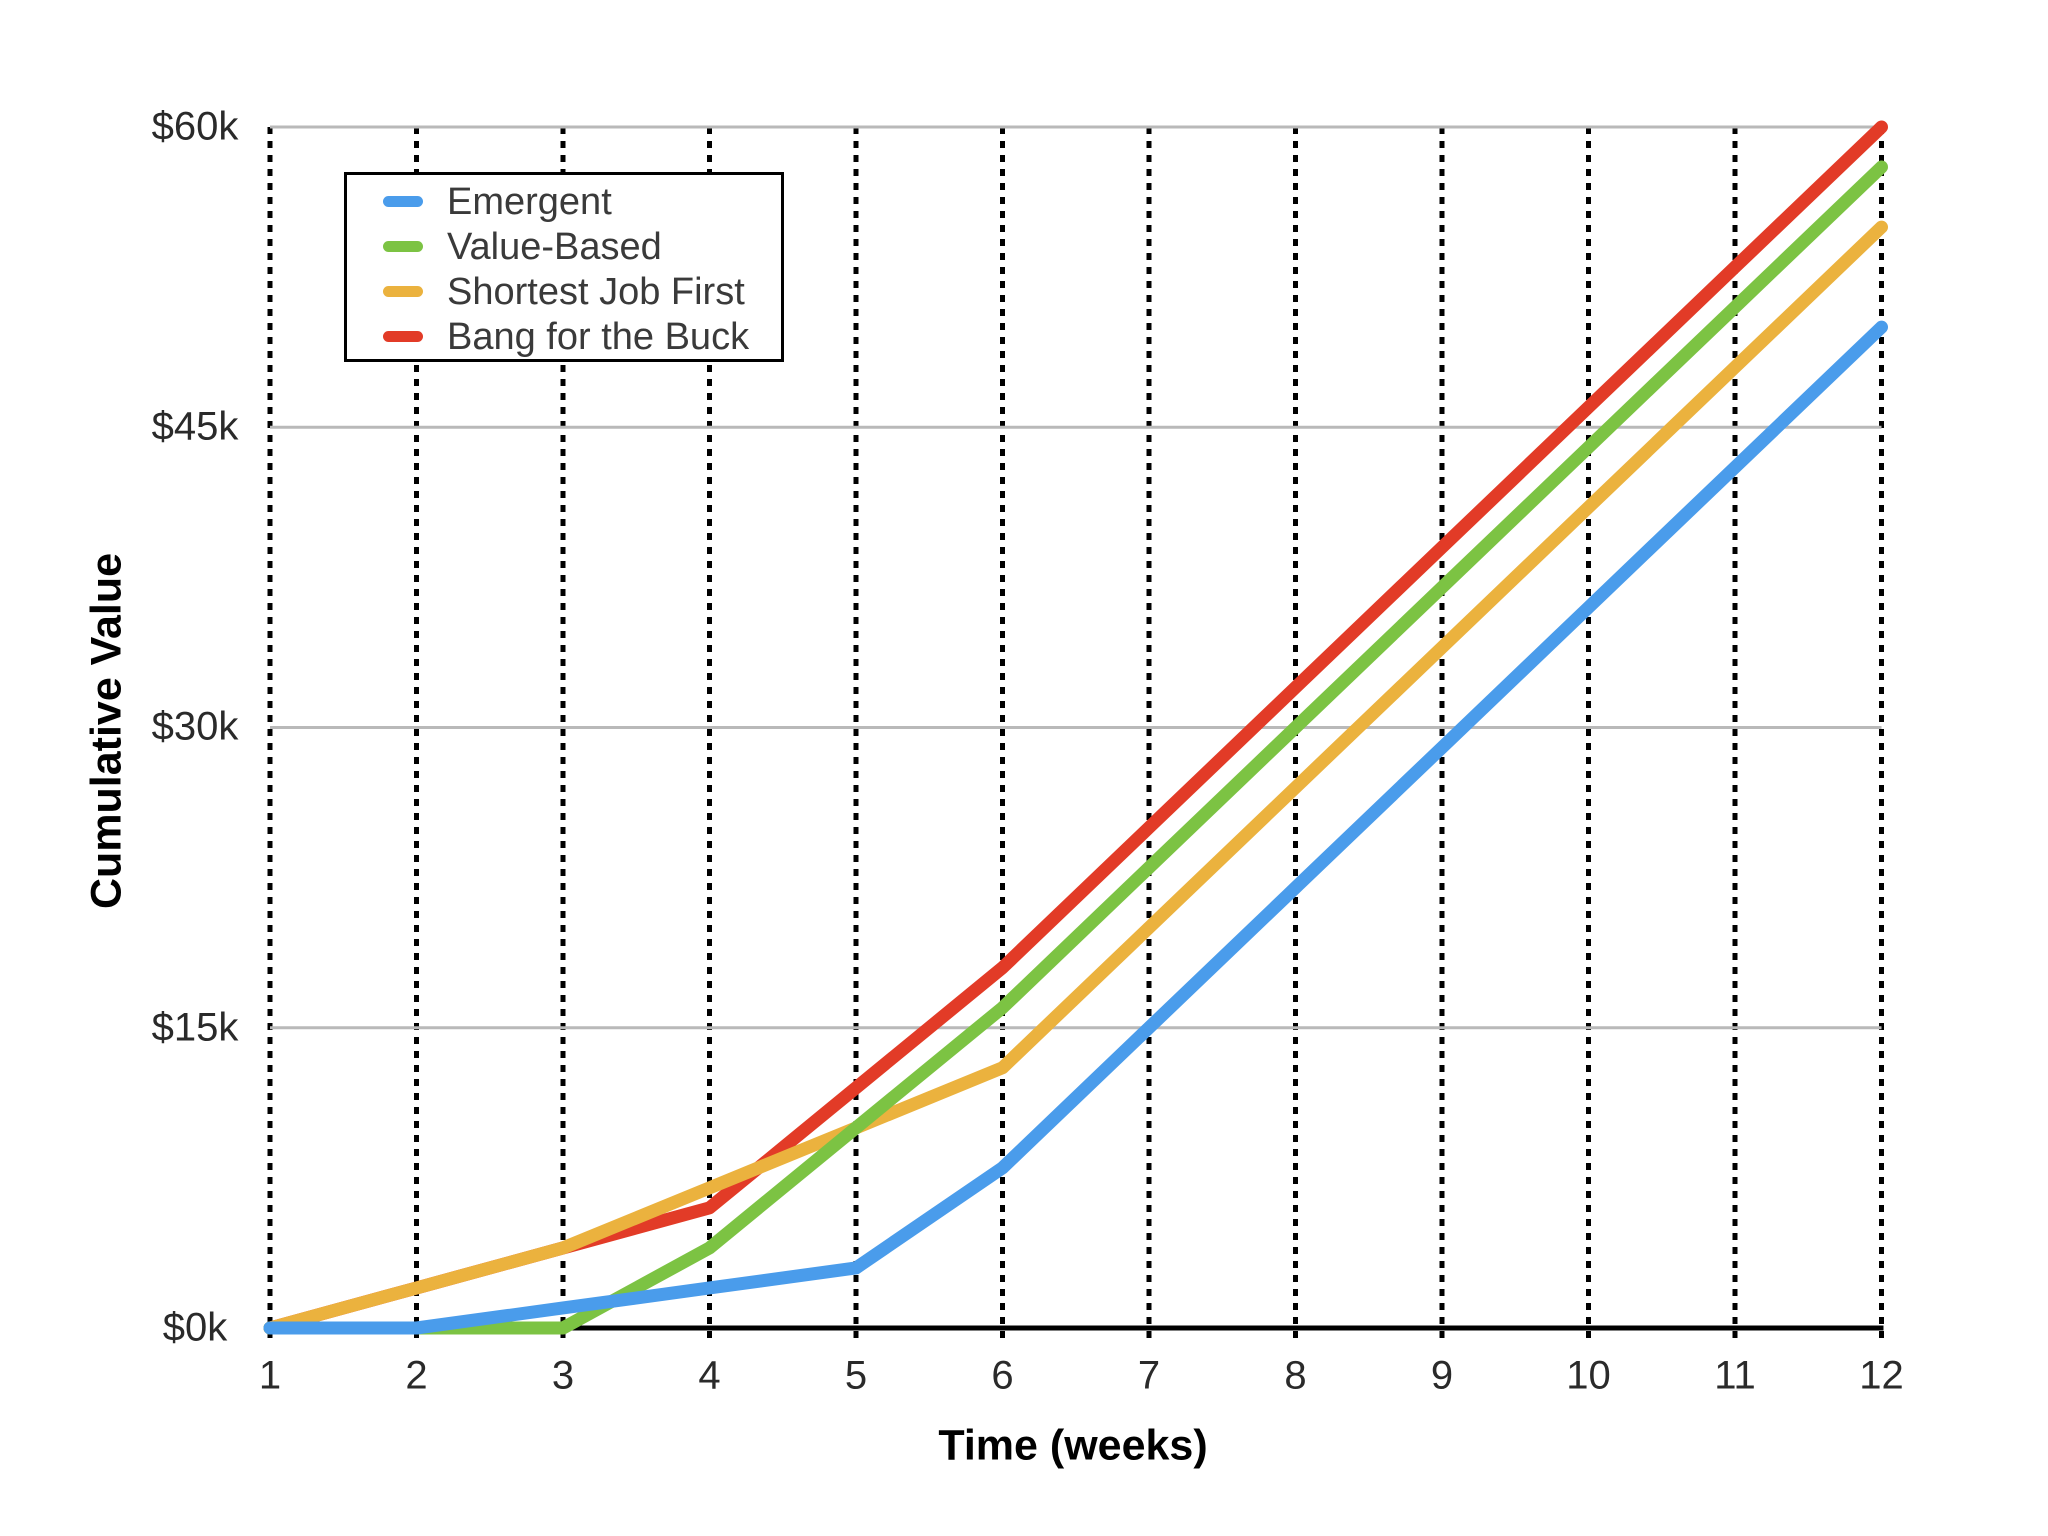 Image resolution: width=2048 pixels, height=1536 pixels. What do you see at coordinates (195, 426) in the screenshot?
I see `y-tick-label: $45k` at bounding box center [195, 426].